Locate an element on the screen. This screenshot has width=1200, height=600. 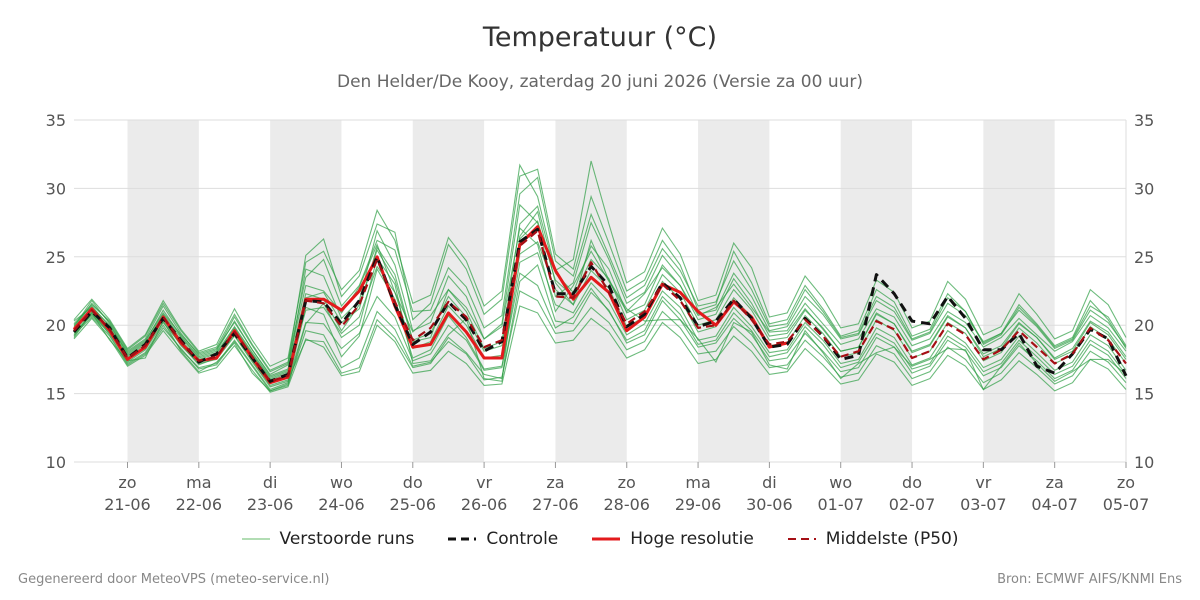
legend-item-median: Middelste (P50) is located at coordinates (873, 539).